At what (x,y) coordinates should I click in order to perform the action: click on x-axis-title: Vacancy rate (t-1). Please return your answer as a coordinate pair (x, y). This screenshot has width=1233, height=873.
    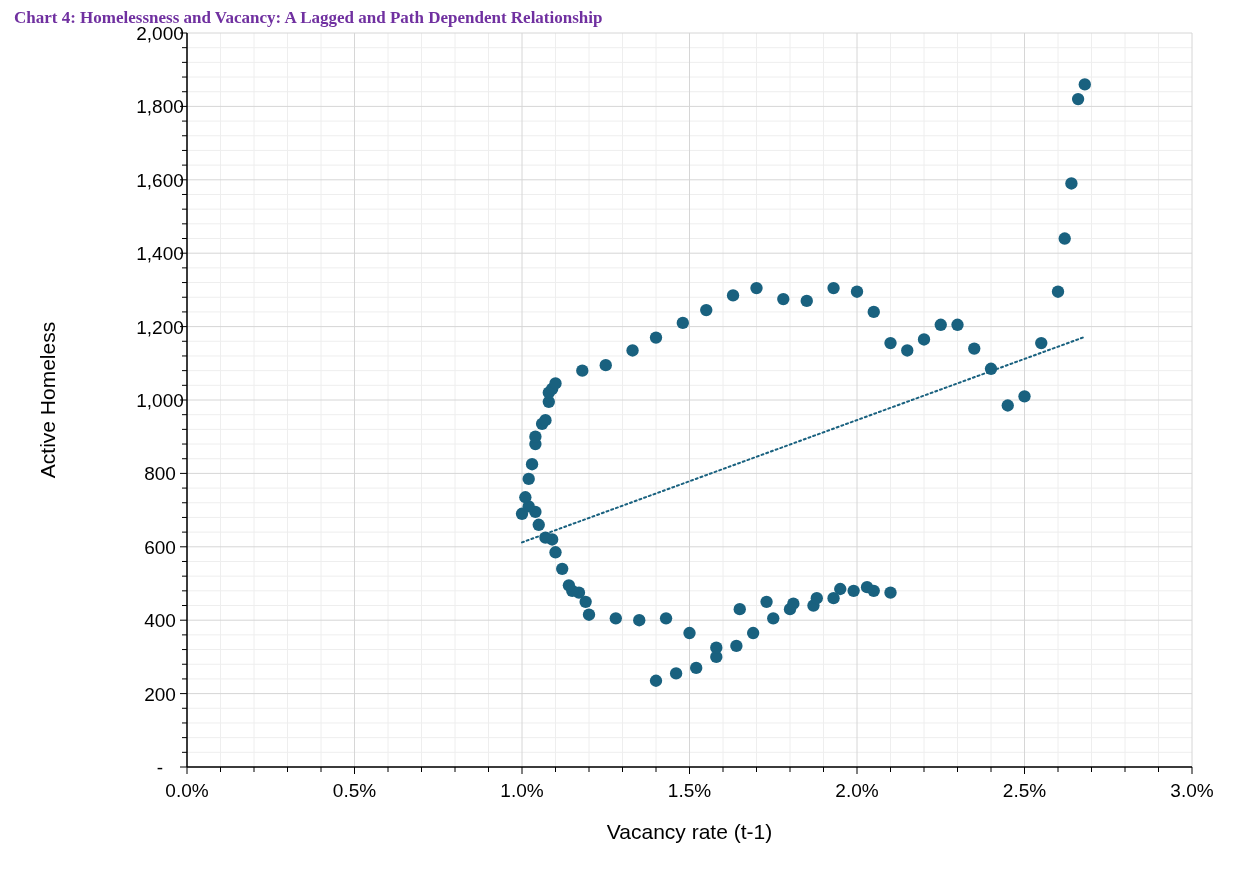
    Looking at the image, I should click on (689, 831).